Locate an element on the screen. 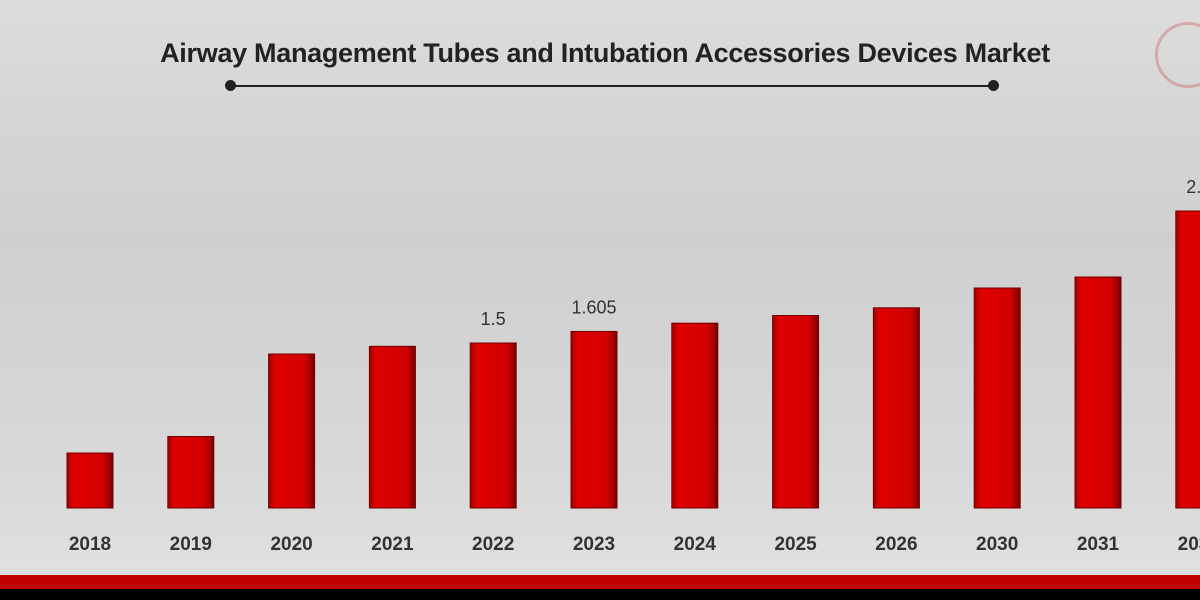 The width and height of the screenshot is (1200, 600). bar-2020 is located at coordinates (292, 431).